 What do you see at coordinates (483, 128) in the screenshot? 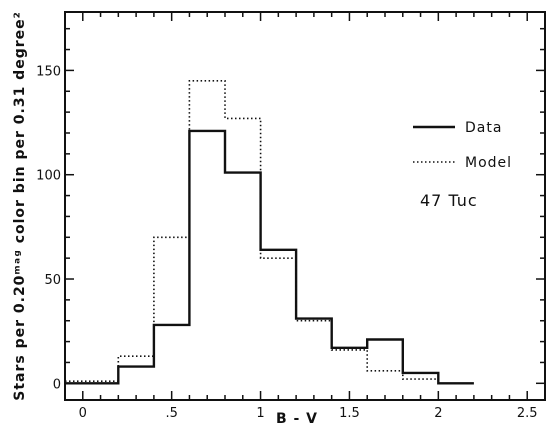
I see `legend-label-data: Data` at bounding box center [483, 128].